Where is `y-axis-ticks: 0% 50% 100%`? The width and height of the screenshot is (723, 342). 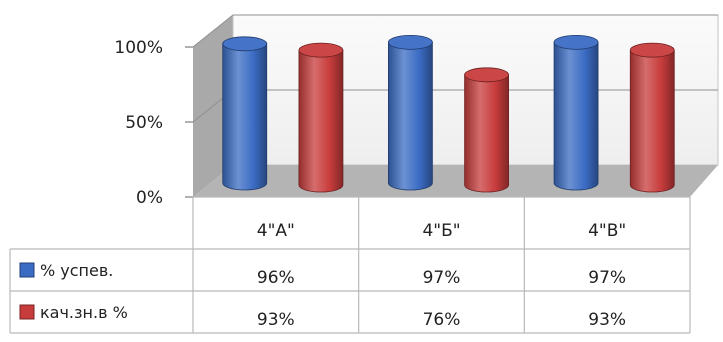
y-axis-ticks: 0% 50% 100% is located at coordinates (153, 123).